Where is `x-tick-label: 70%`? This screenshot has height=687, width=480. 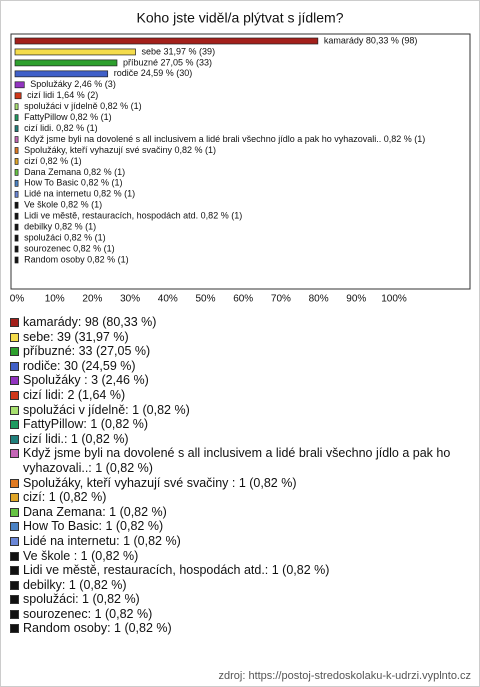
x-tick-label: 70% is located at coordinates (281, 299).